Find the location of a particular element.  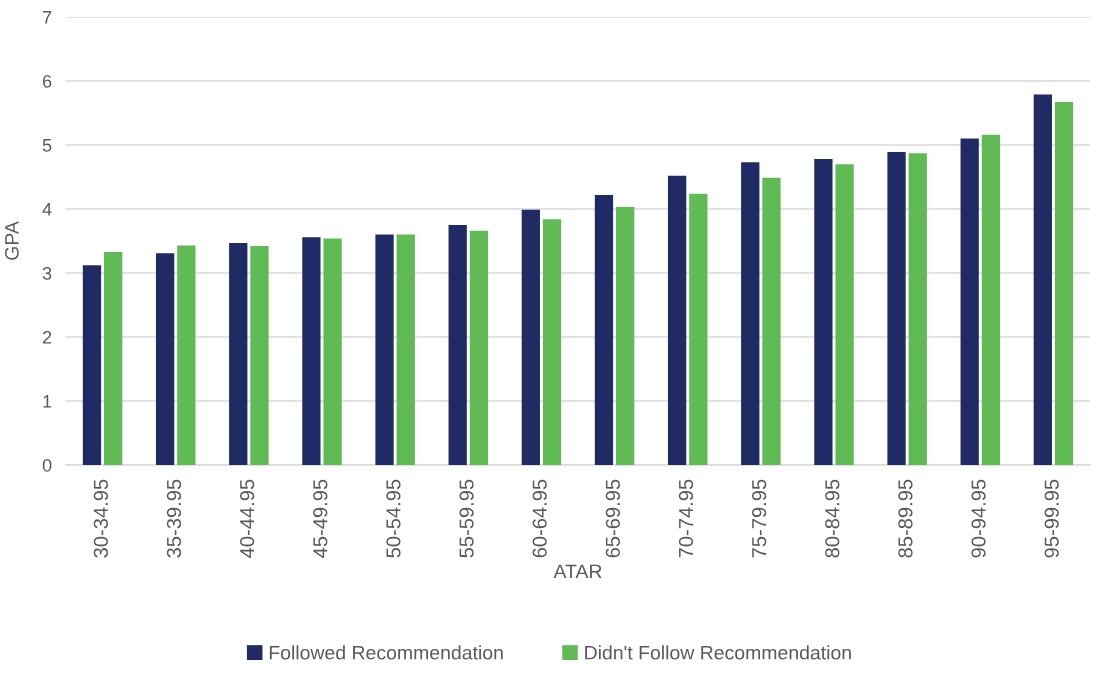

x-axis-title: ATAR is located at coordinates (577, 571).